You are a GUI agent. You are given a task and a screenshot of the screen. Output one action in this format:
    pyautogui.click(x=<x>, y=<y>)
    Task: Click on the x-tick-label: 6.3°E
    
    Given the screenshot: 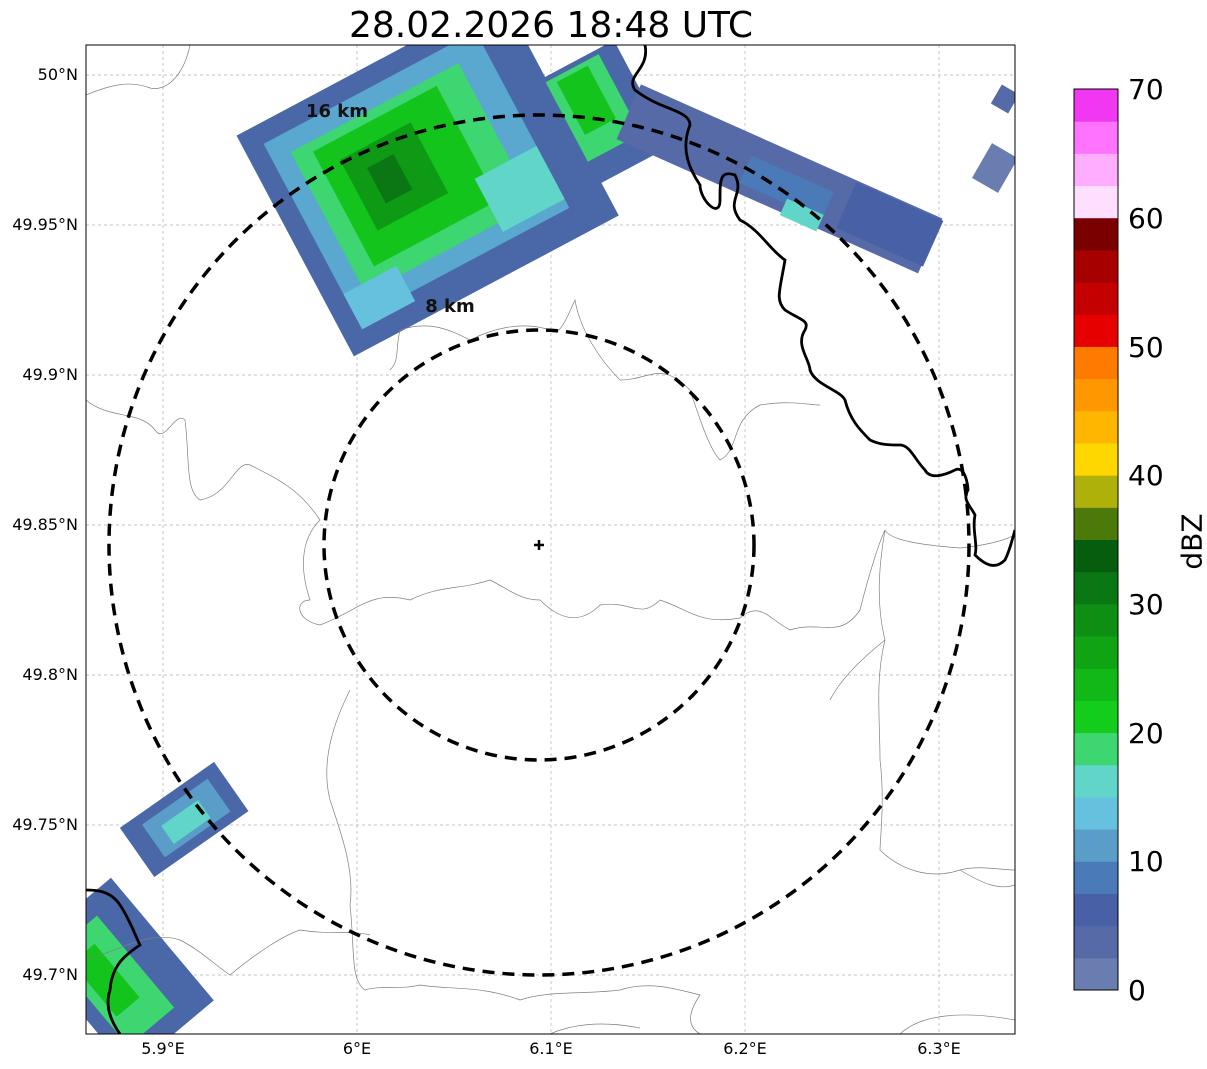 What is the action you would take?
    pyautogui.click(x=939, y=1048)
    